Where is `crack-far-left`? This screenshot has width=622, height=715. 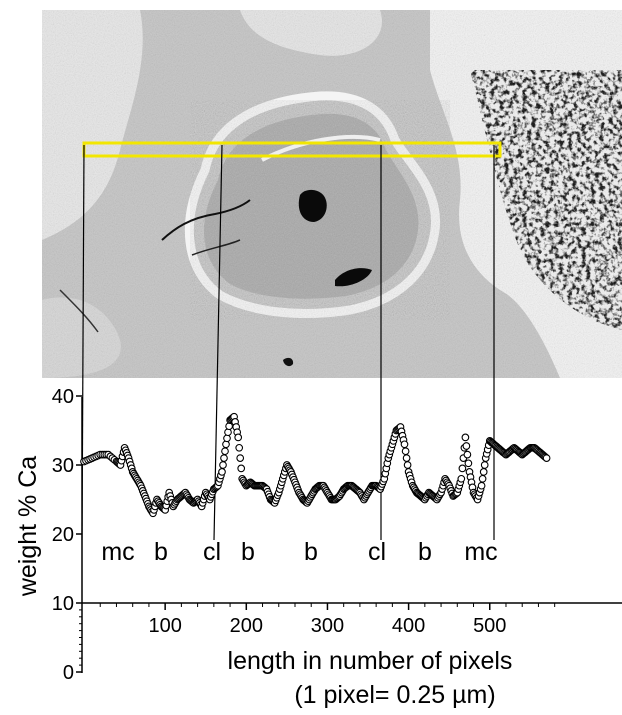 crack-far-left is located at coordinates (79, 311).